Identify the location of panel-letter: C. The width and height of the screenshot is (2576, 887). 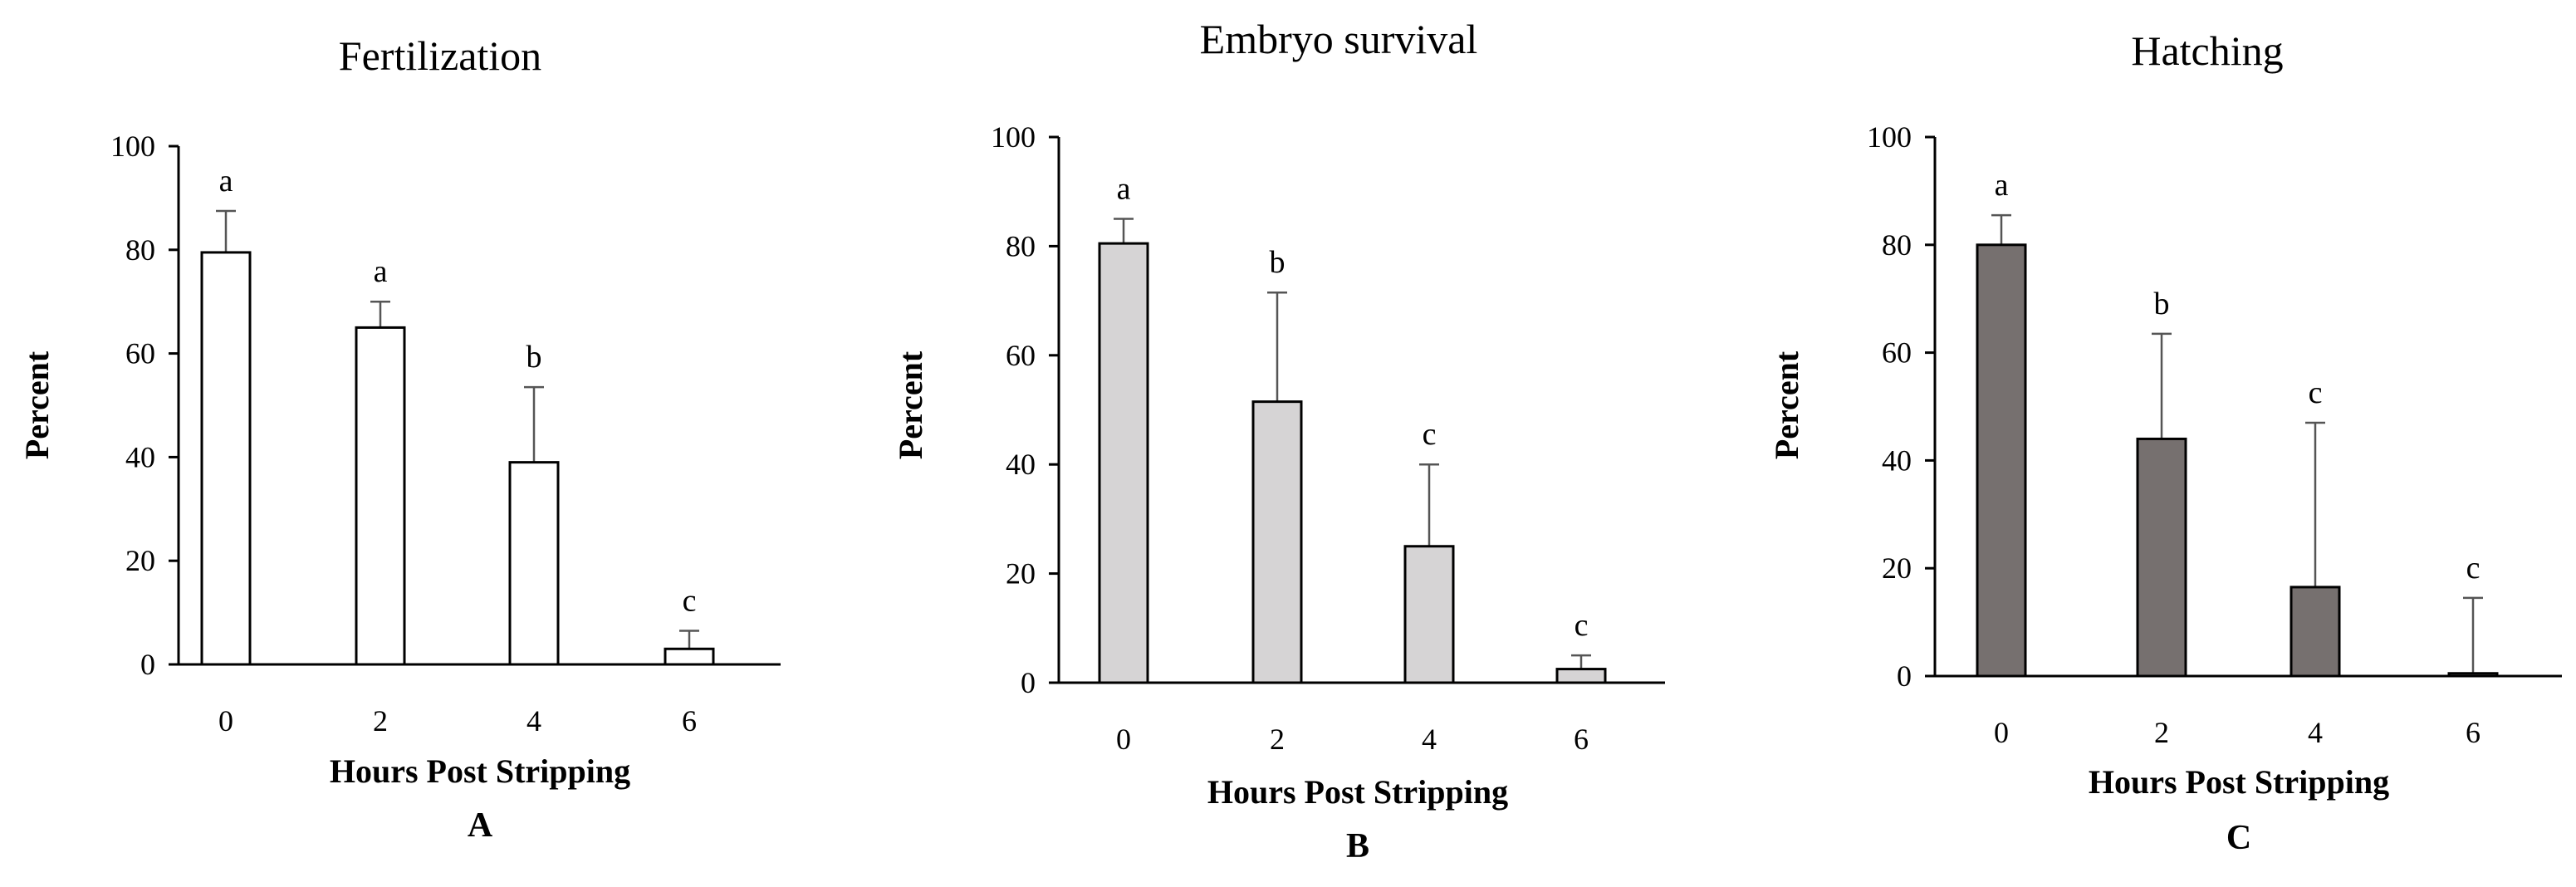
(2238, 838).